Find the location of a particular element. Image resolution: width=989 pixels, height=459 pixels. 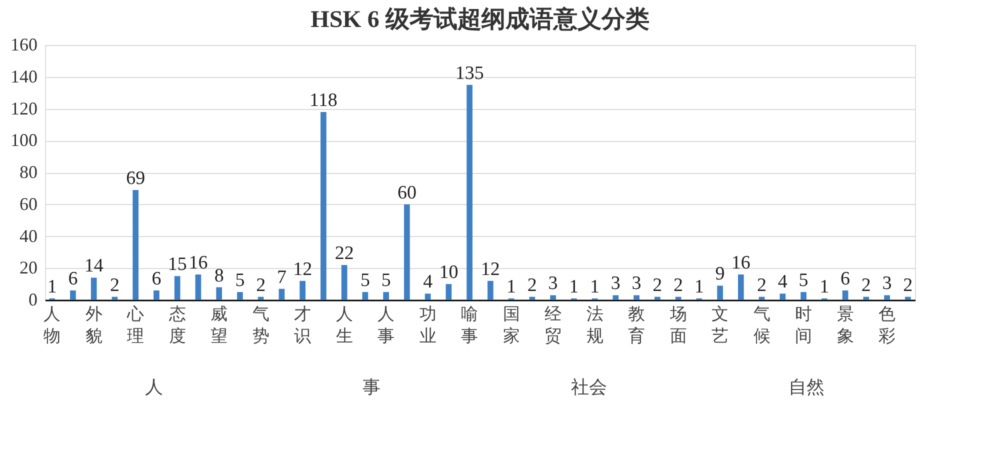

x-tick-label: 喻事 is located at coordinates (469, 325).